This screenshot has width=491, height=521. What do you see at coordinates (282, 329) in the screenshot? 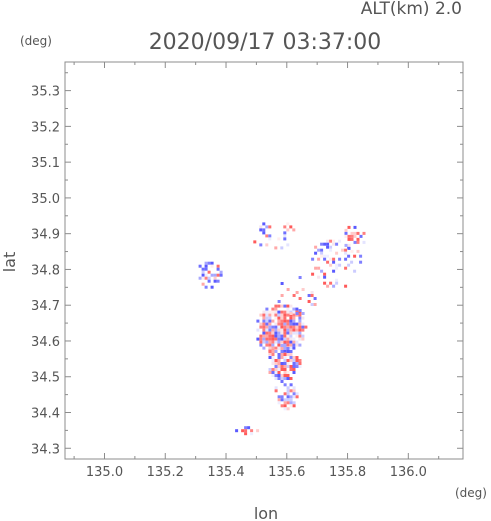
I see `echo-layer` at bounding box center [282, 329].